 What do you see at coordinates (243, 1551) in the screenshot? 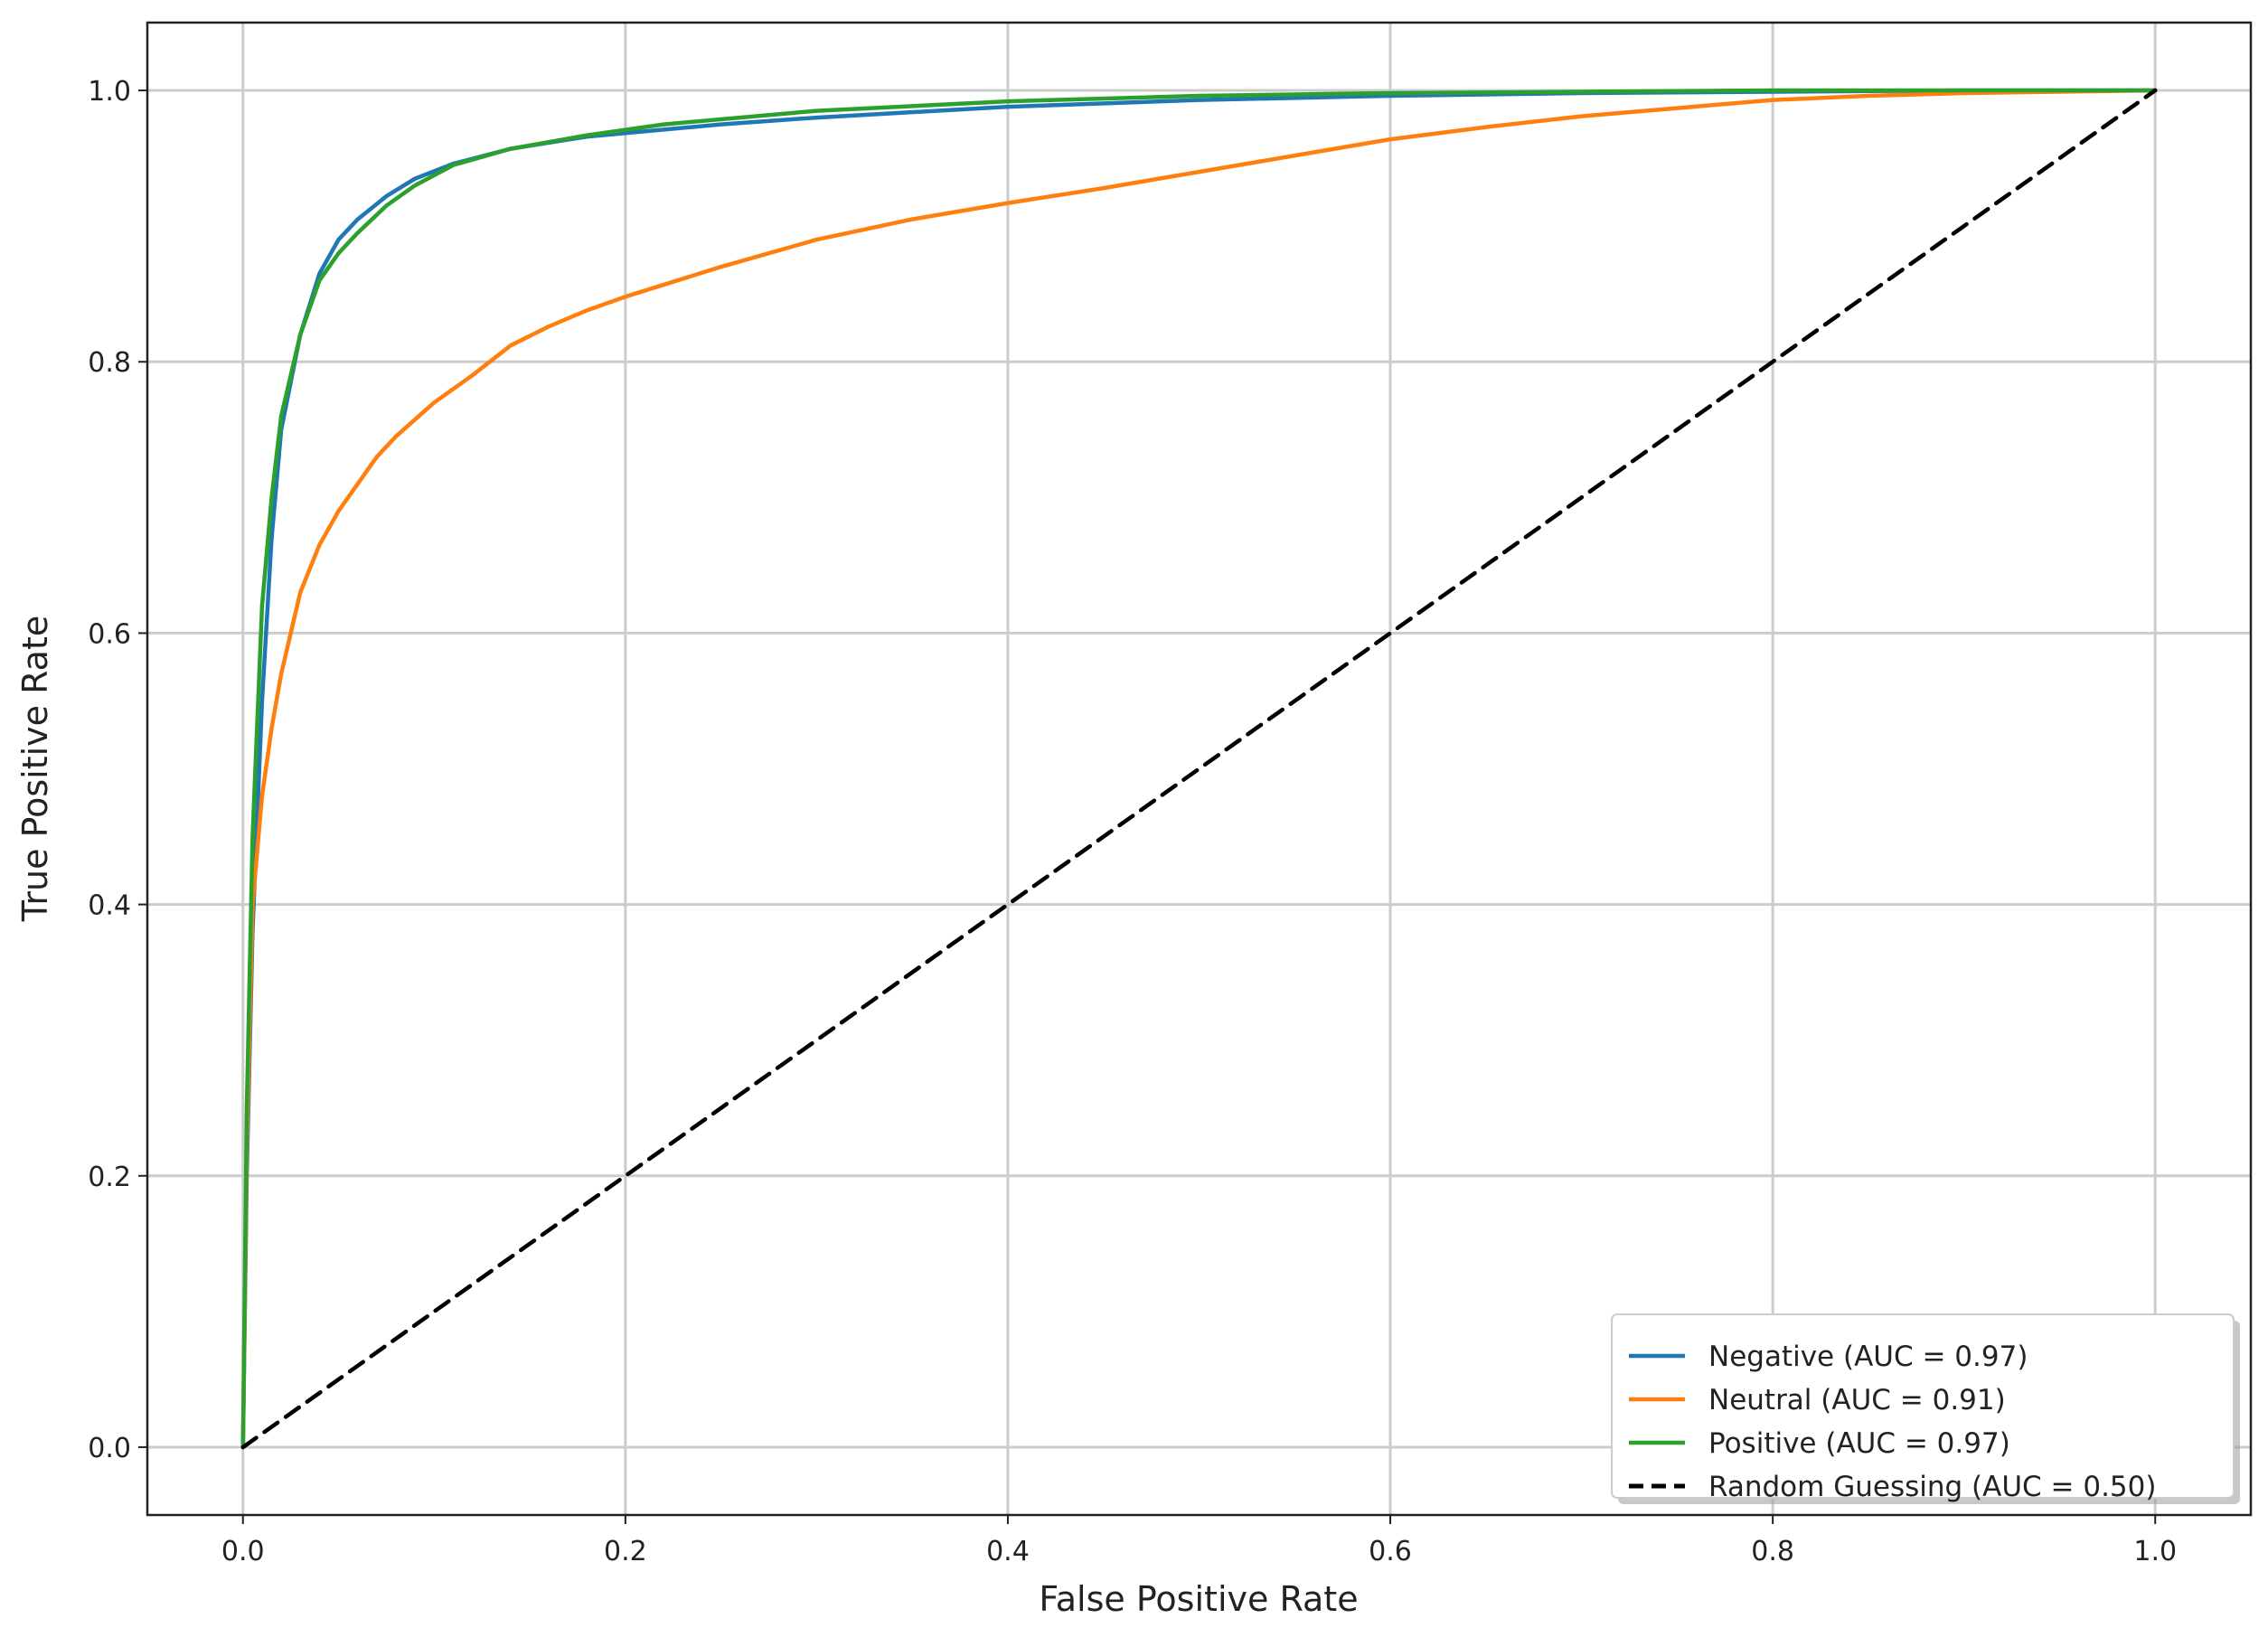
I see `x-tick-label: 0.0` at bounding box center [243, 1551].